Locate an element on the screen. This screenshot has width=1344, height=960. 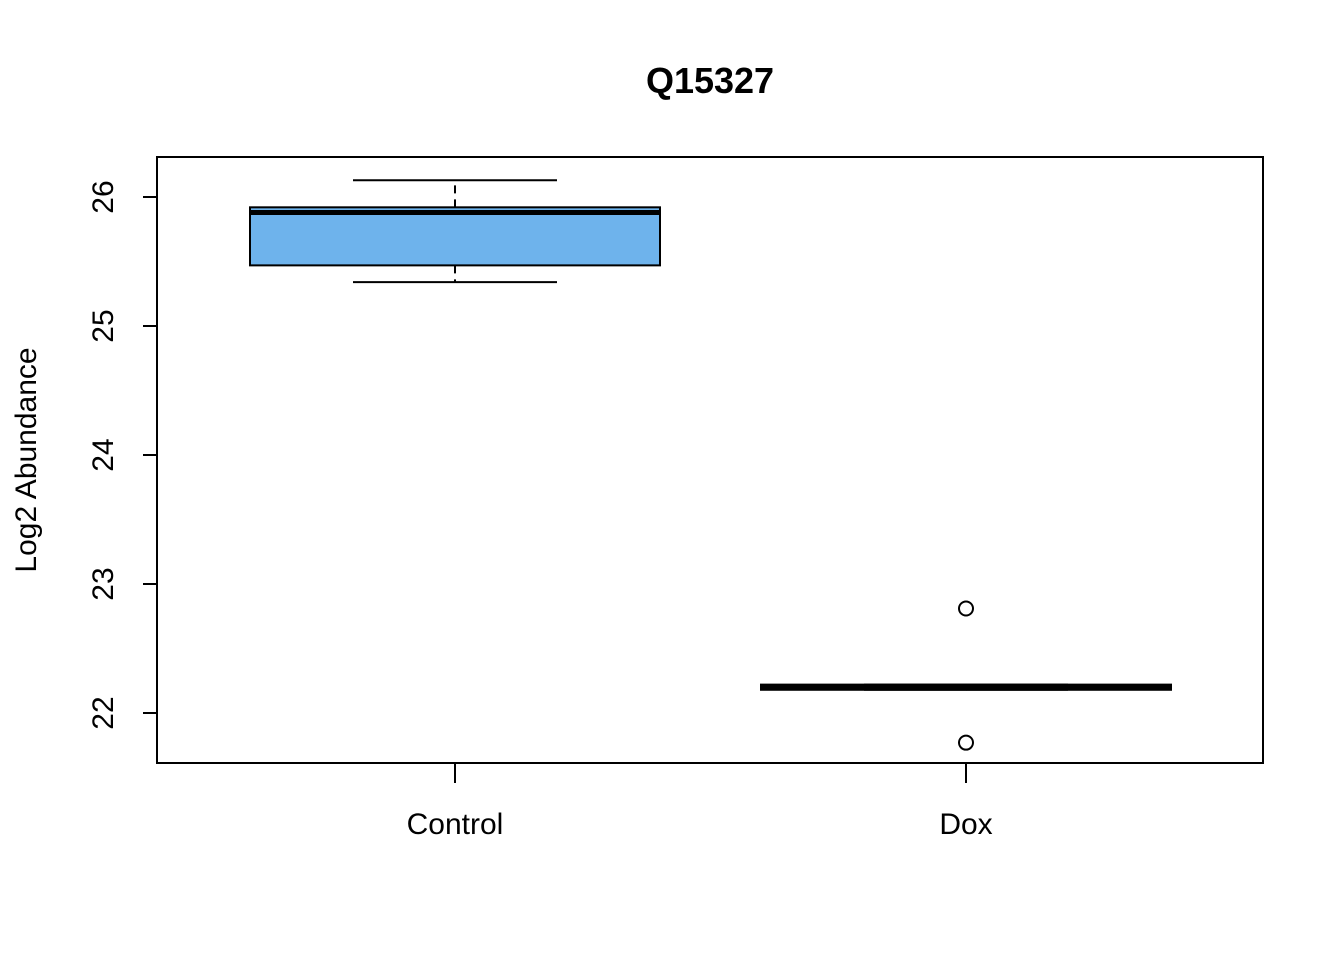
y-tick-label: 25 is located at coordinates (103, 325).